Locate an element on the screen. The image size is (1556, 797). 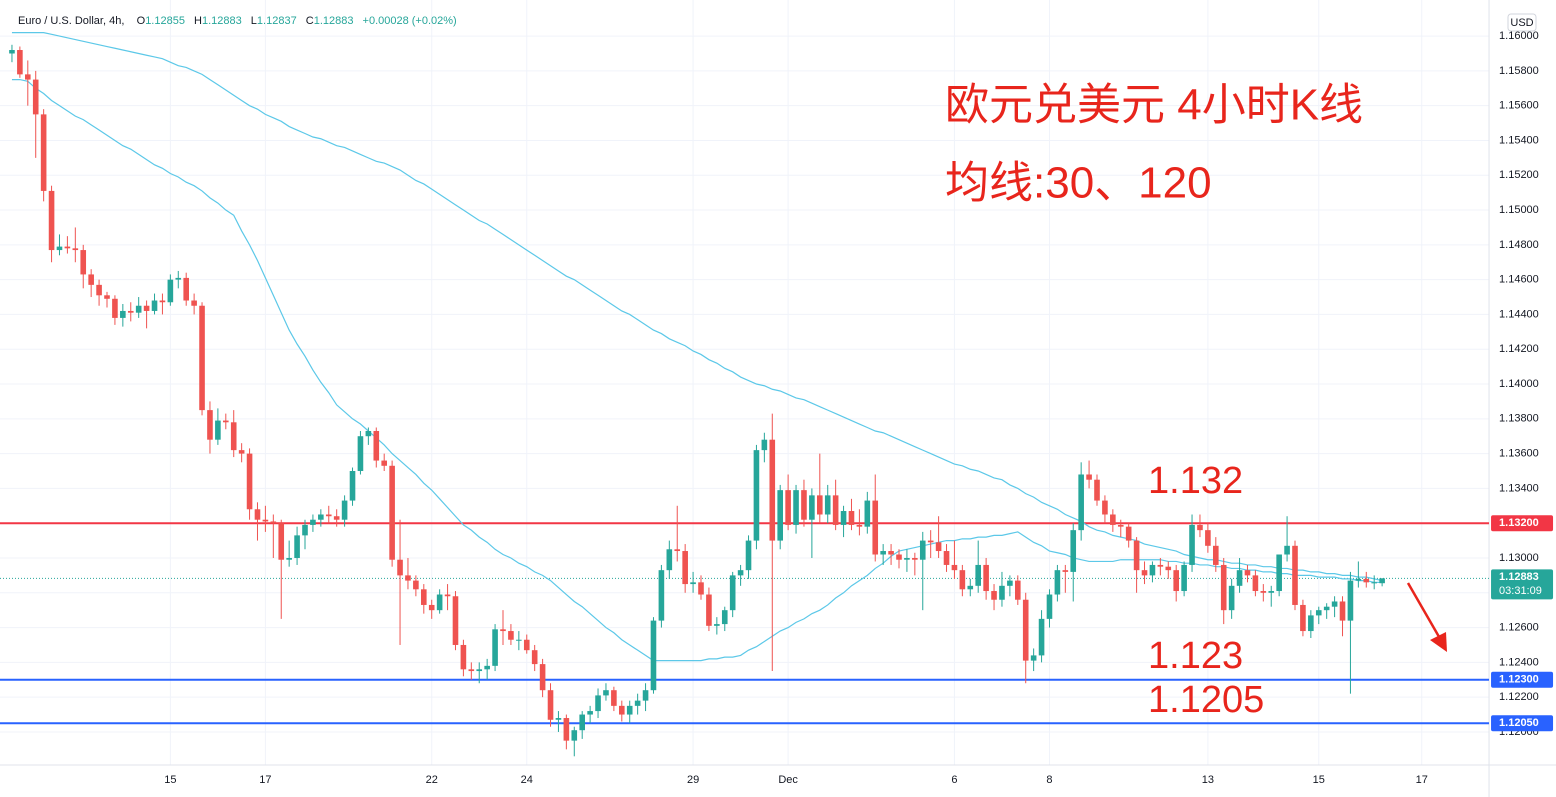
y-tick-label: 1.14000 is located at coordinates (1519, 384).